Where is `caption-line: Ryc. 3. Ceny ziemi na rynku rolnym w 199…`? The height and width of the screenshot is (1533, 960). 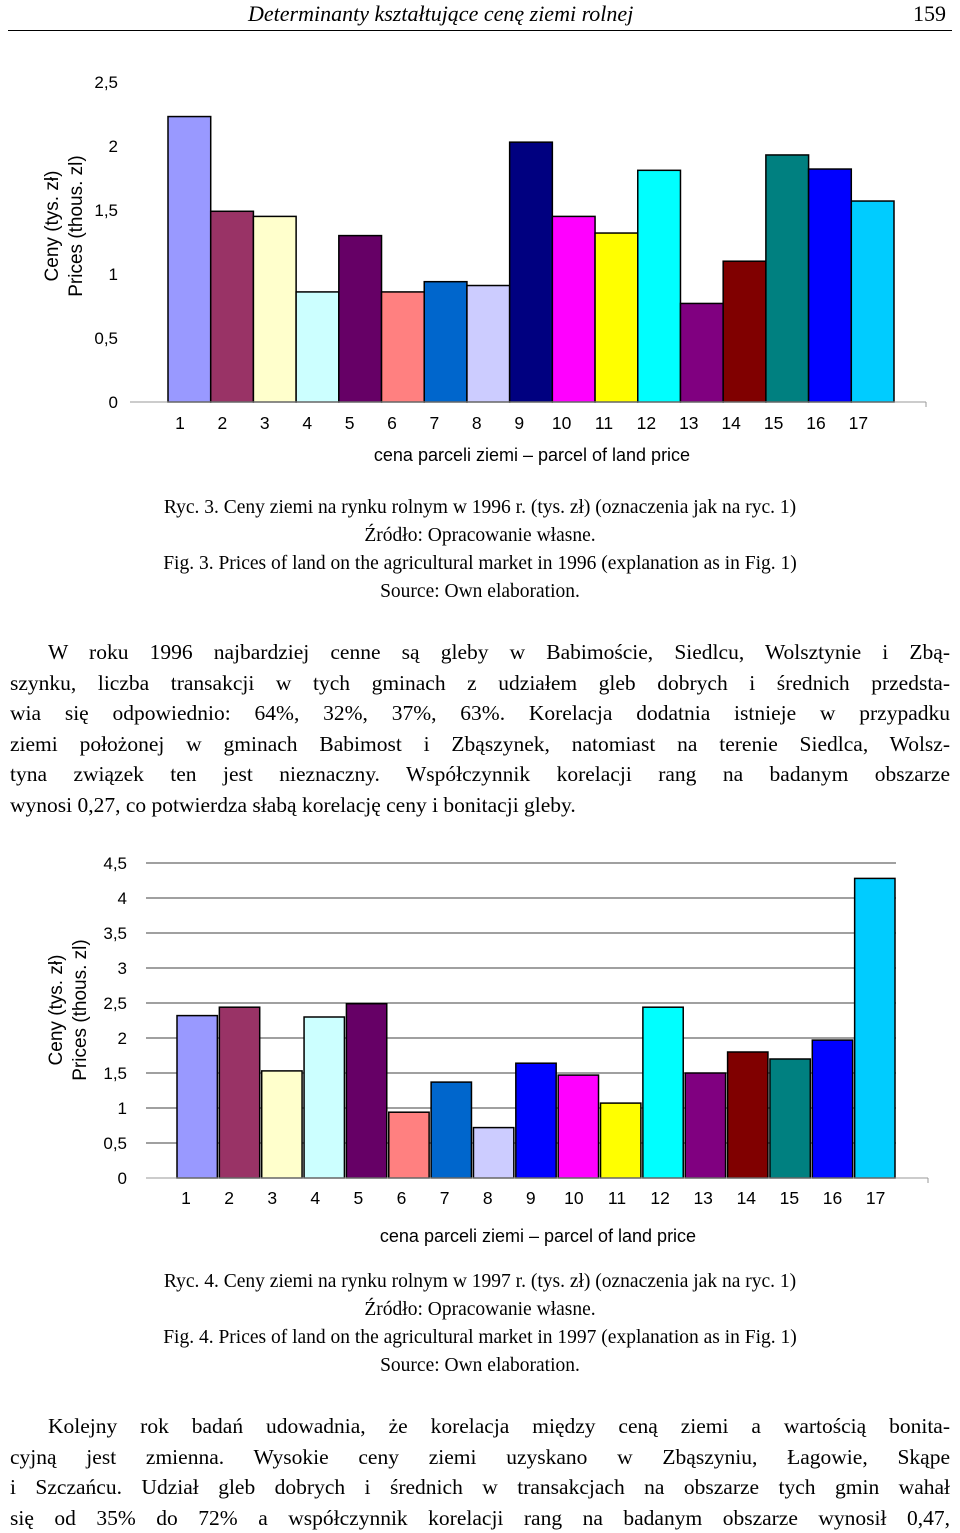
caption-line: Ryc. 3. Ceny ziemi na rynku rolnym w 199… is located at coordinates (480, 508).